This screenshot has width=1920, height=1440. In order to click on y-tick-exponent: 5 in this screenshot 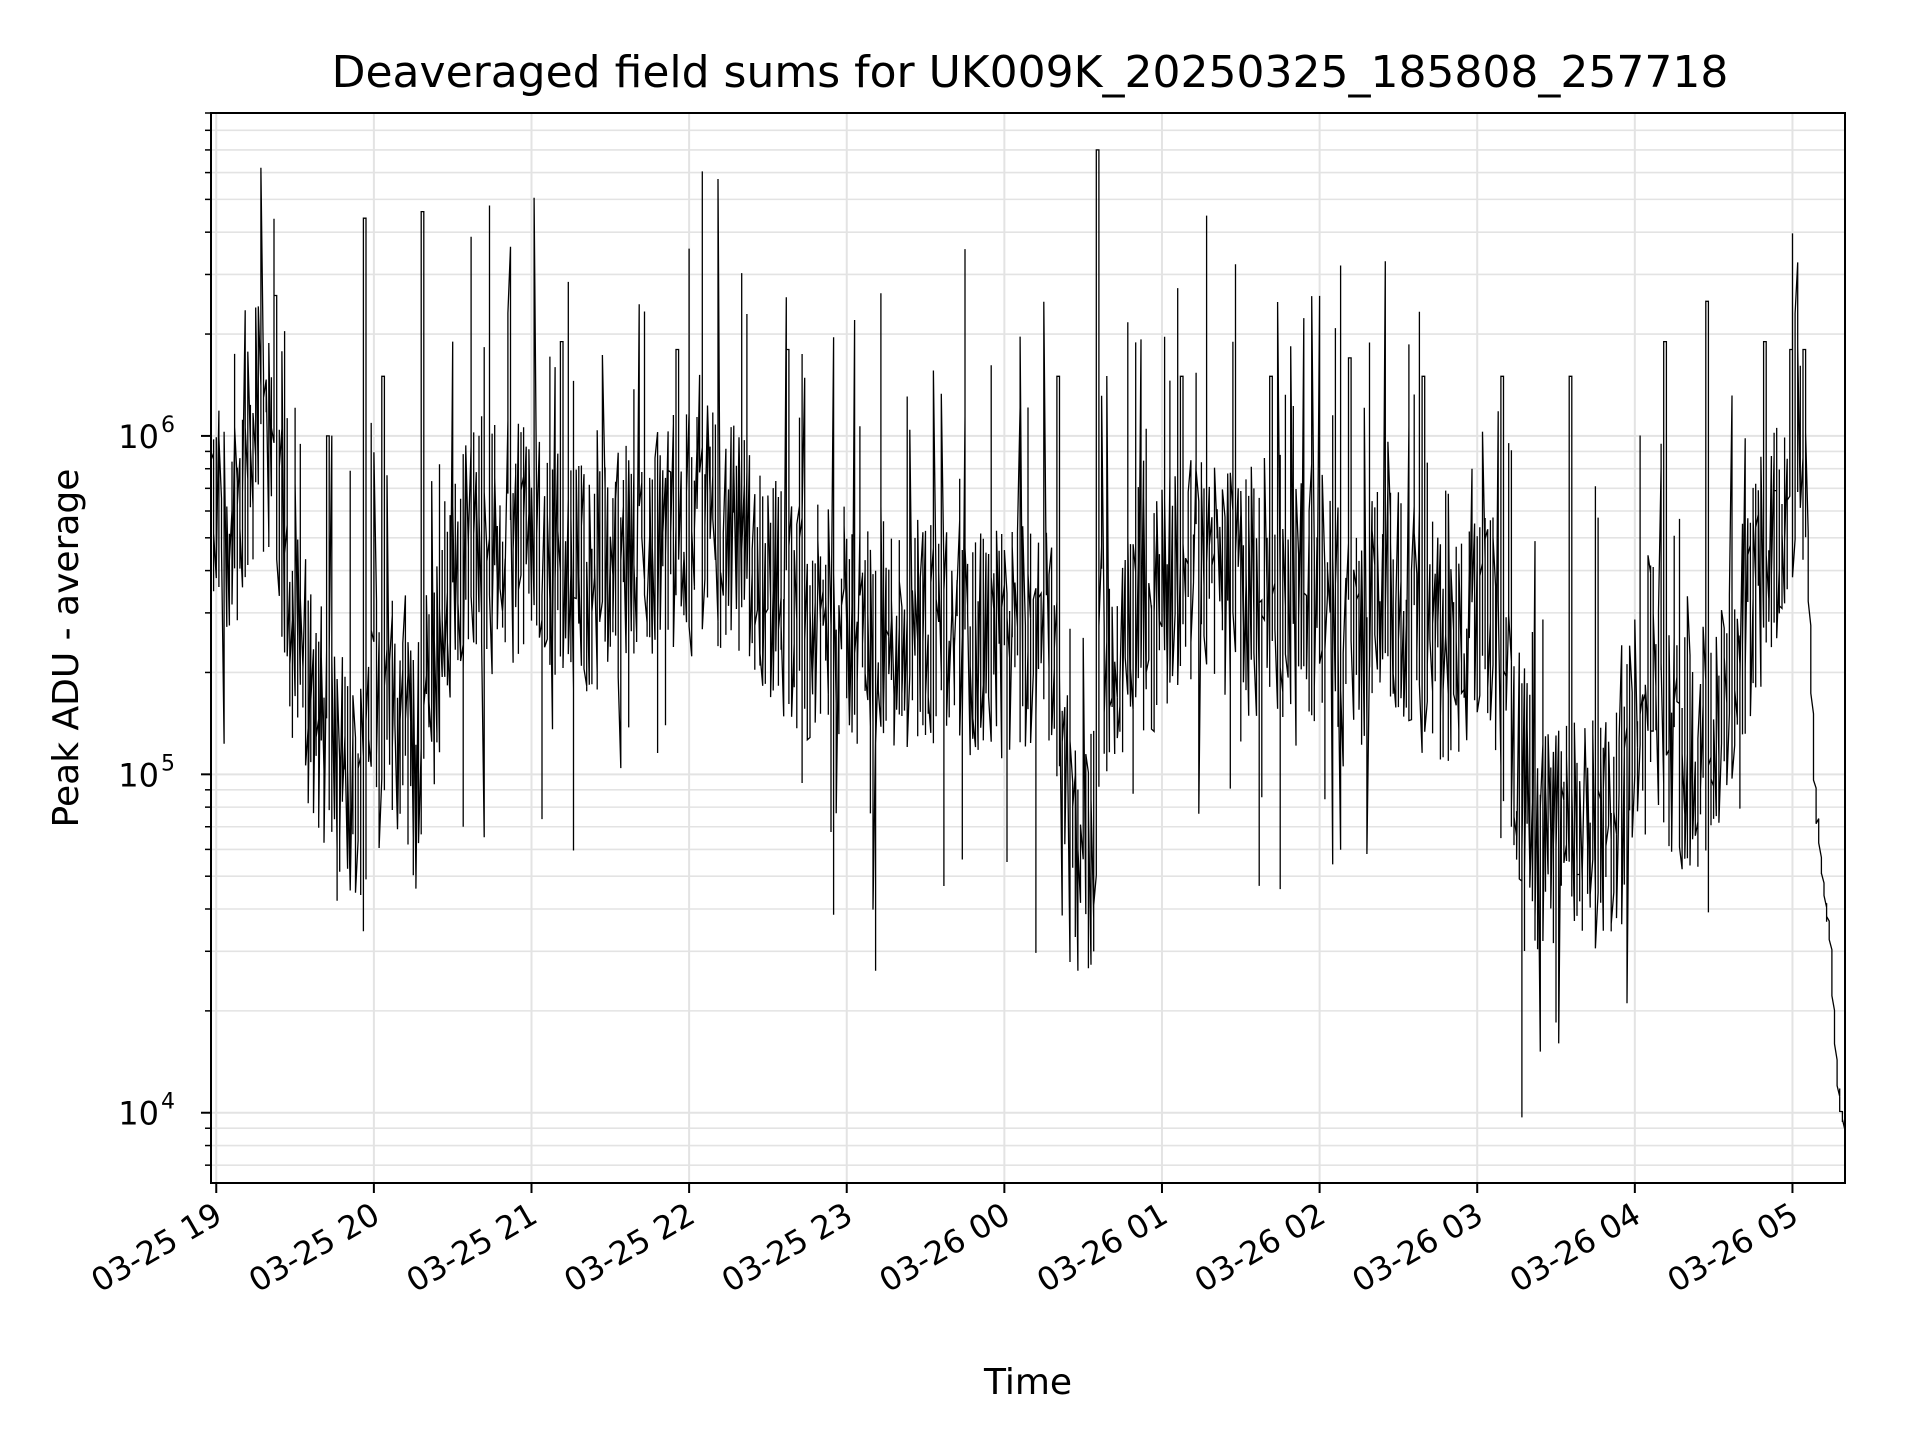, I will do `click(168, 763)`.